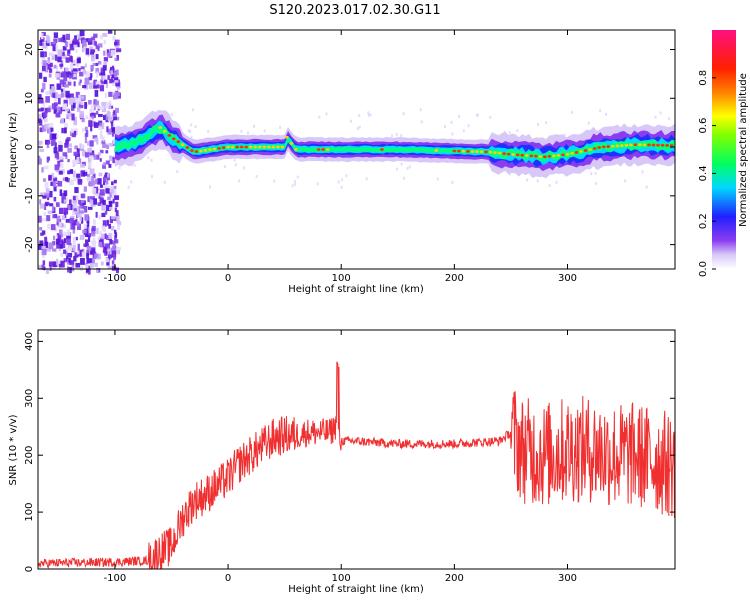 This screenshot has width=750, height=600. I want to click on snr-y-tick-label: 200, so click(29, 455).